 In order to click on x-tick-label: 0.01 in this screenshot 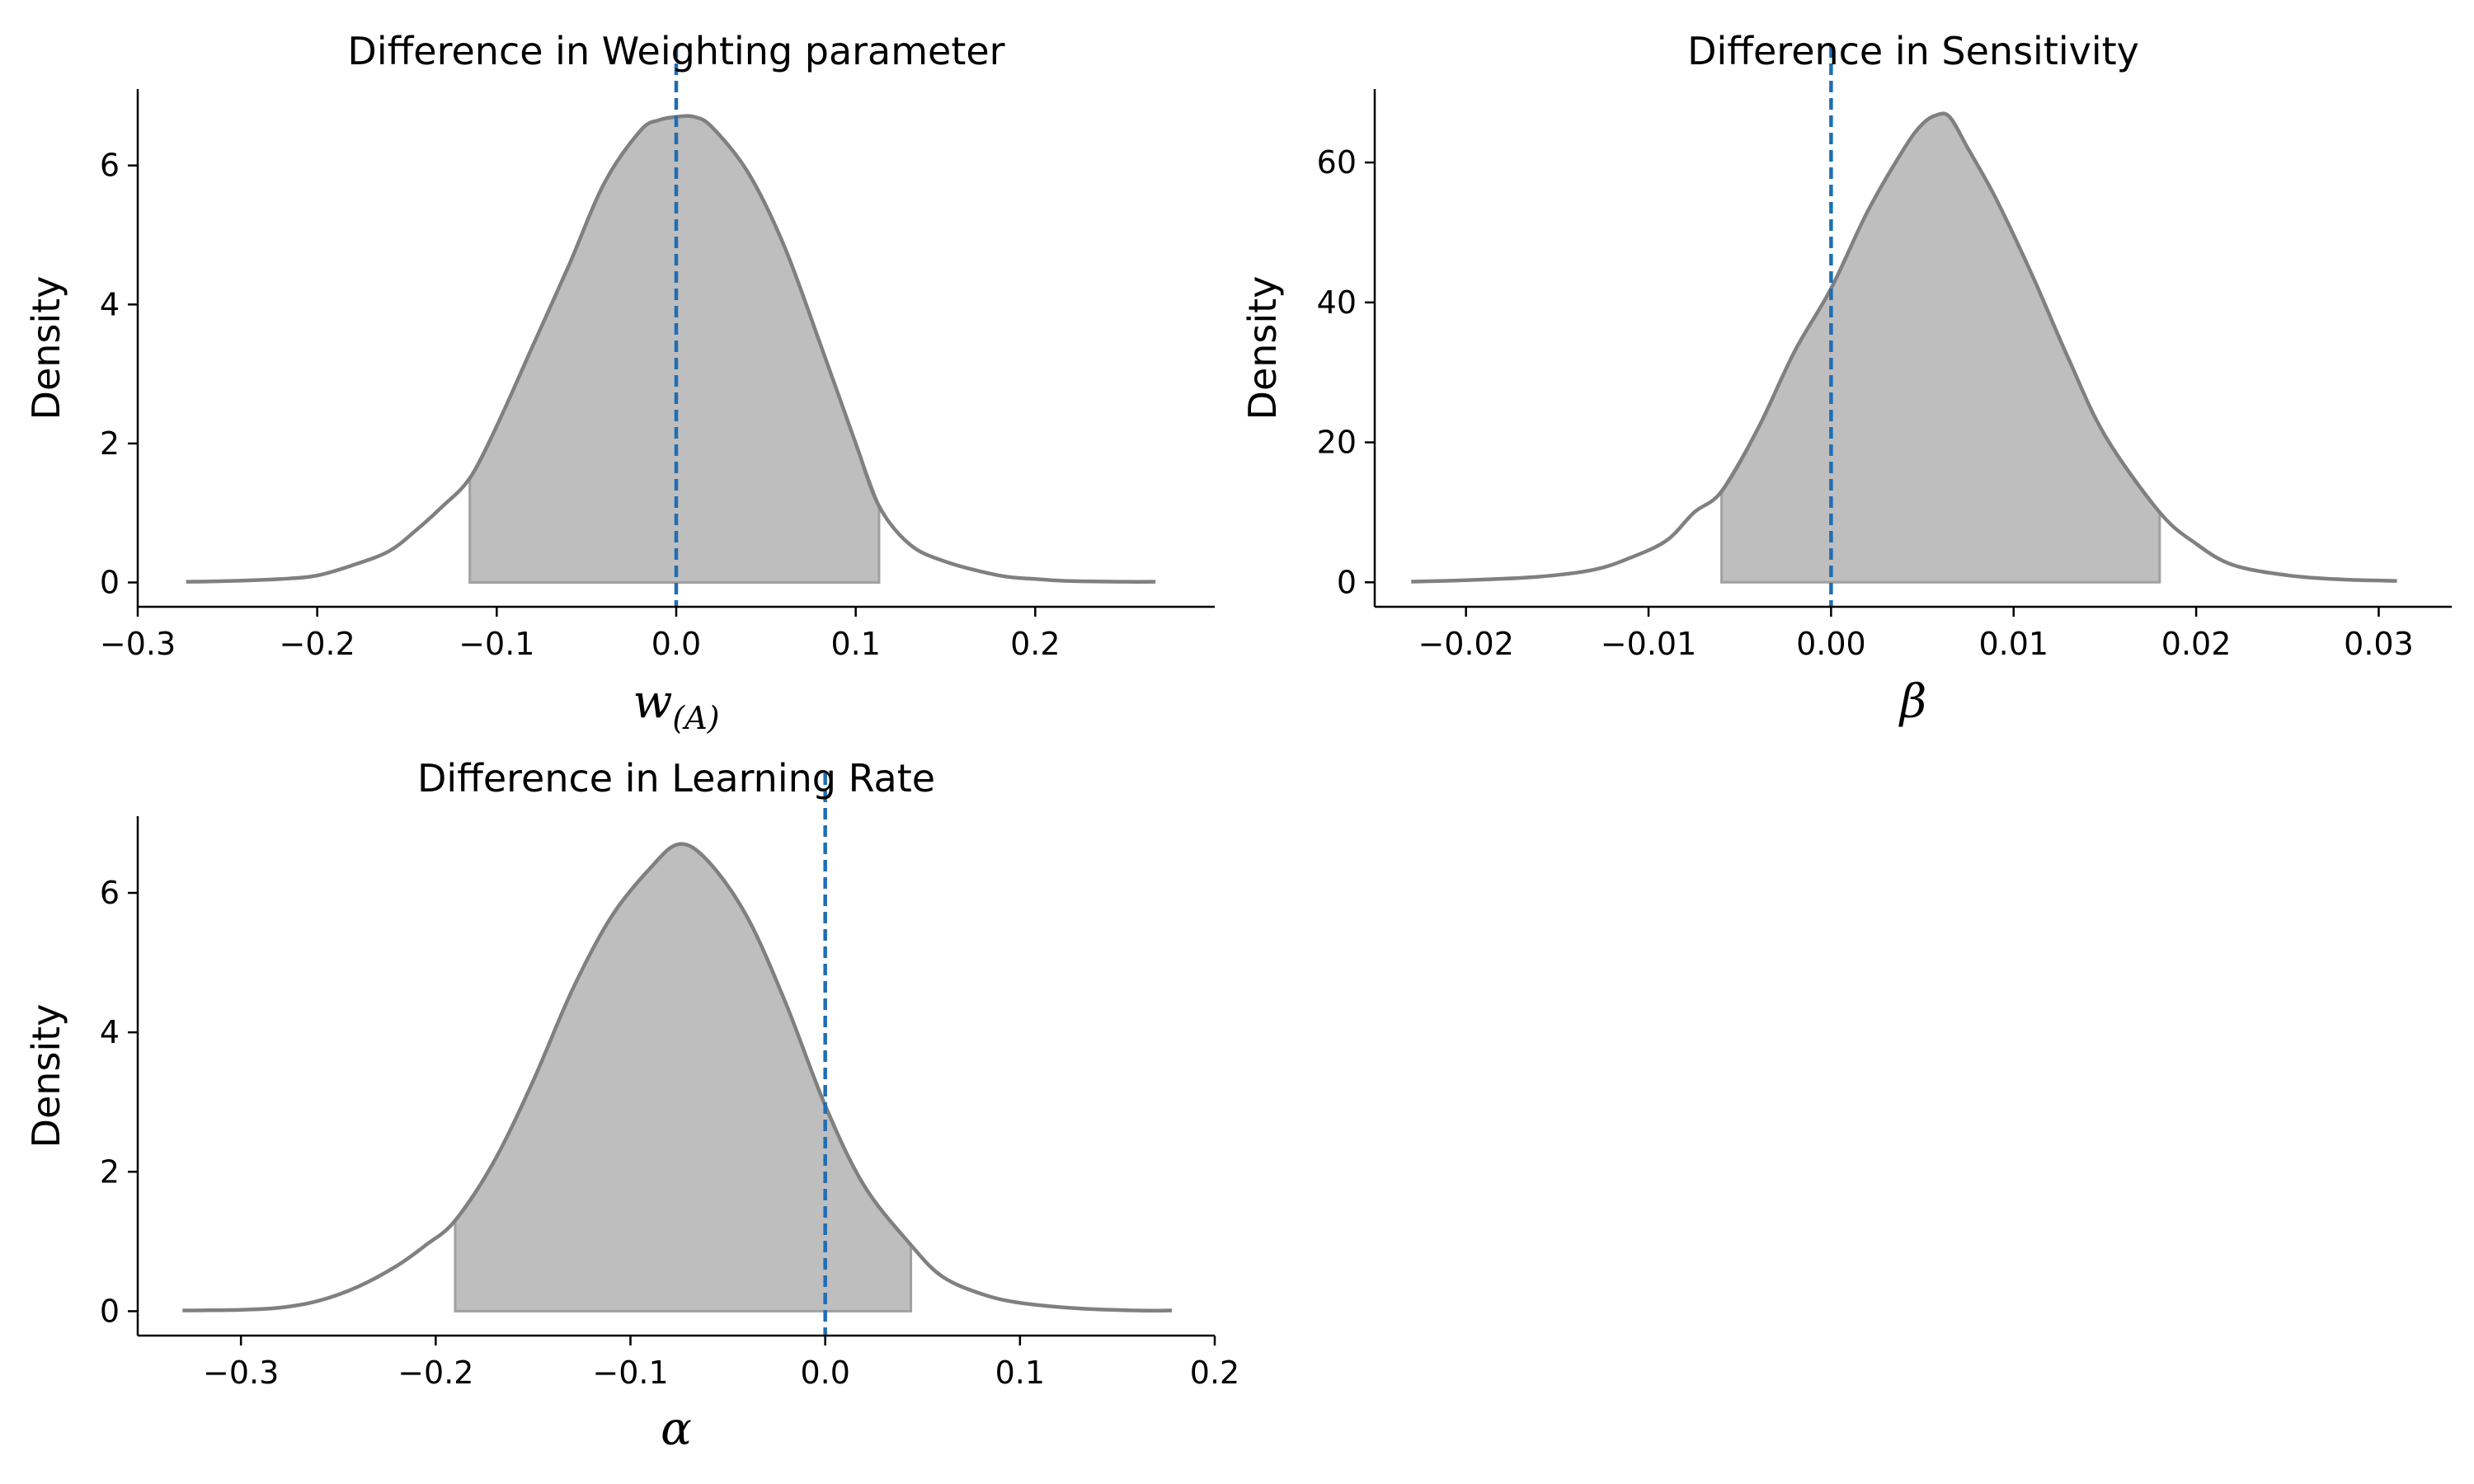, I will do `click(2013, 644)`.